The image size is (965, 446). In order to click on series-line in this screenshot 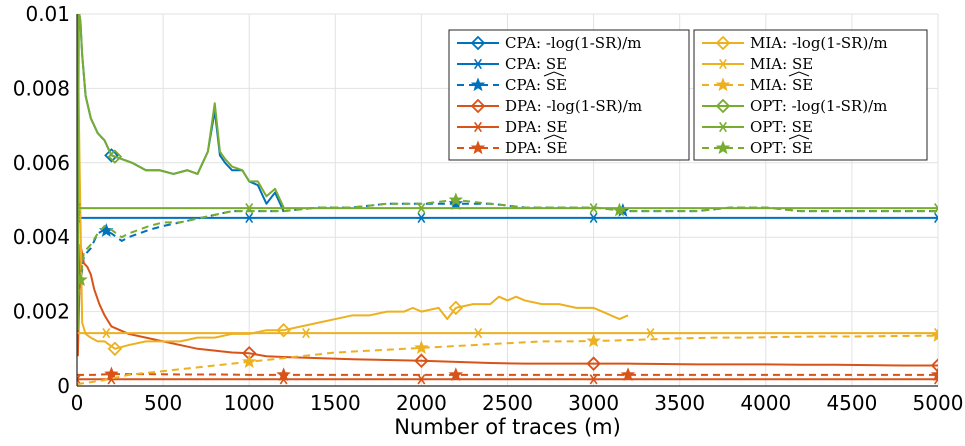, I will do `click(507, 360)`.